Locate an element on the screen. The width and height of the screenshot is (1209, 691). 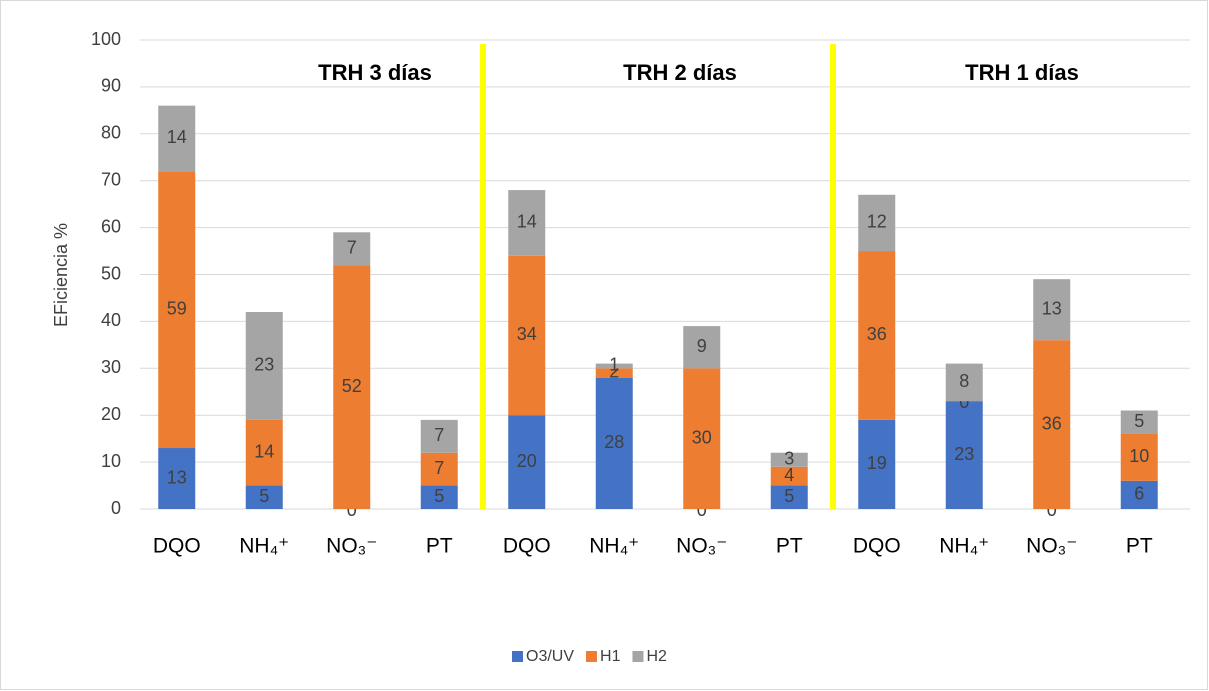
data-label: 52 is located at coordinates (352, 386).